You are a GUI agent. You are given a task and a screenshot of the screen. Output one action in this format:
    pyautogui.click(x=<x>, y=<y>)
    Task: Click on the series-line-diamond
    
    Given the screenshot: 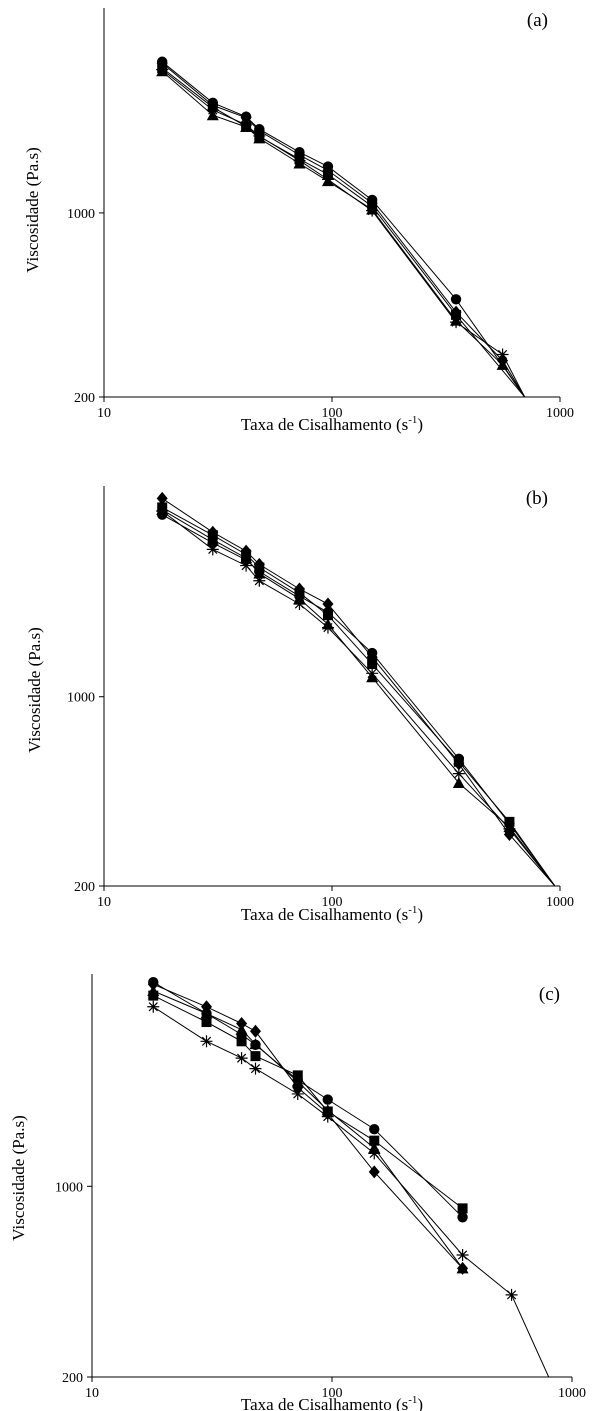 What is the action you would take?
    pyautogui.click(x=343, y=229)
    